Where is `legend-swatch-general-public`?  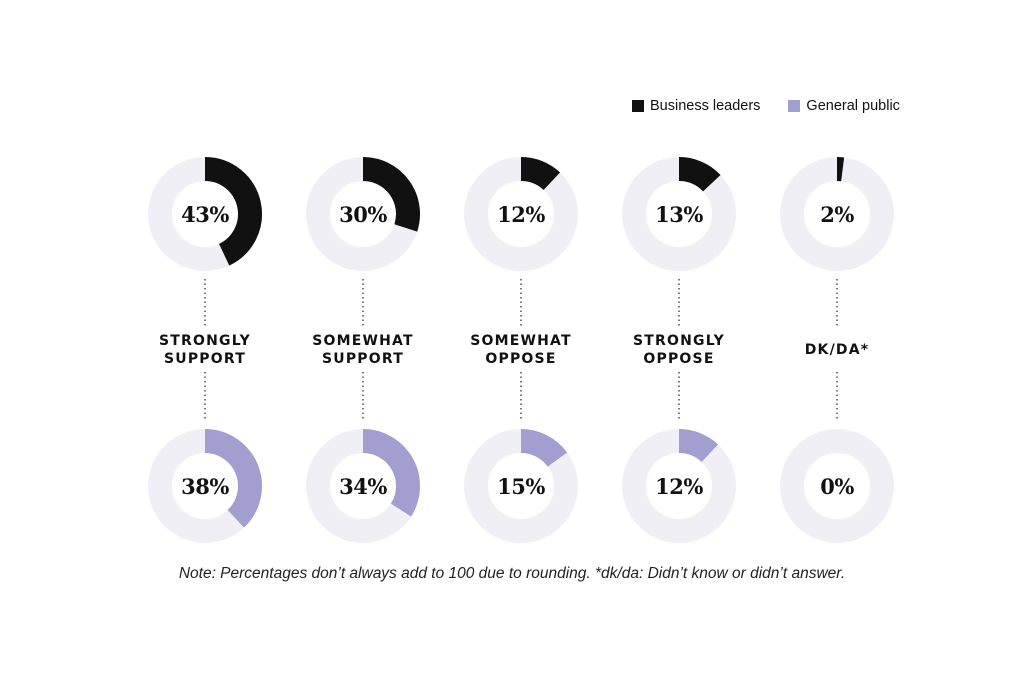 legend-swatch-general-public is located at coordinates (794, 106).